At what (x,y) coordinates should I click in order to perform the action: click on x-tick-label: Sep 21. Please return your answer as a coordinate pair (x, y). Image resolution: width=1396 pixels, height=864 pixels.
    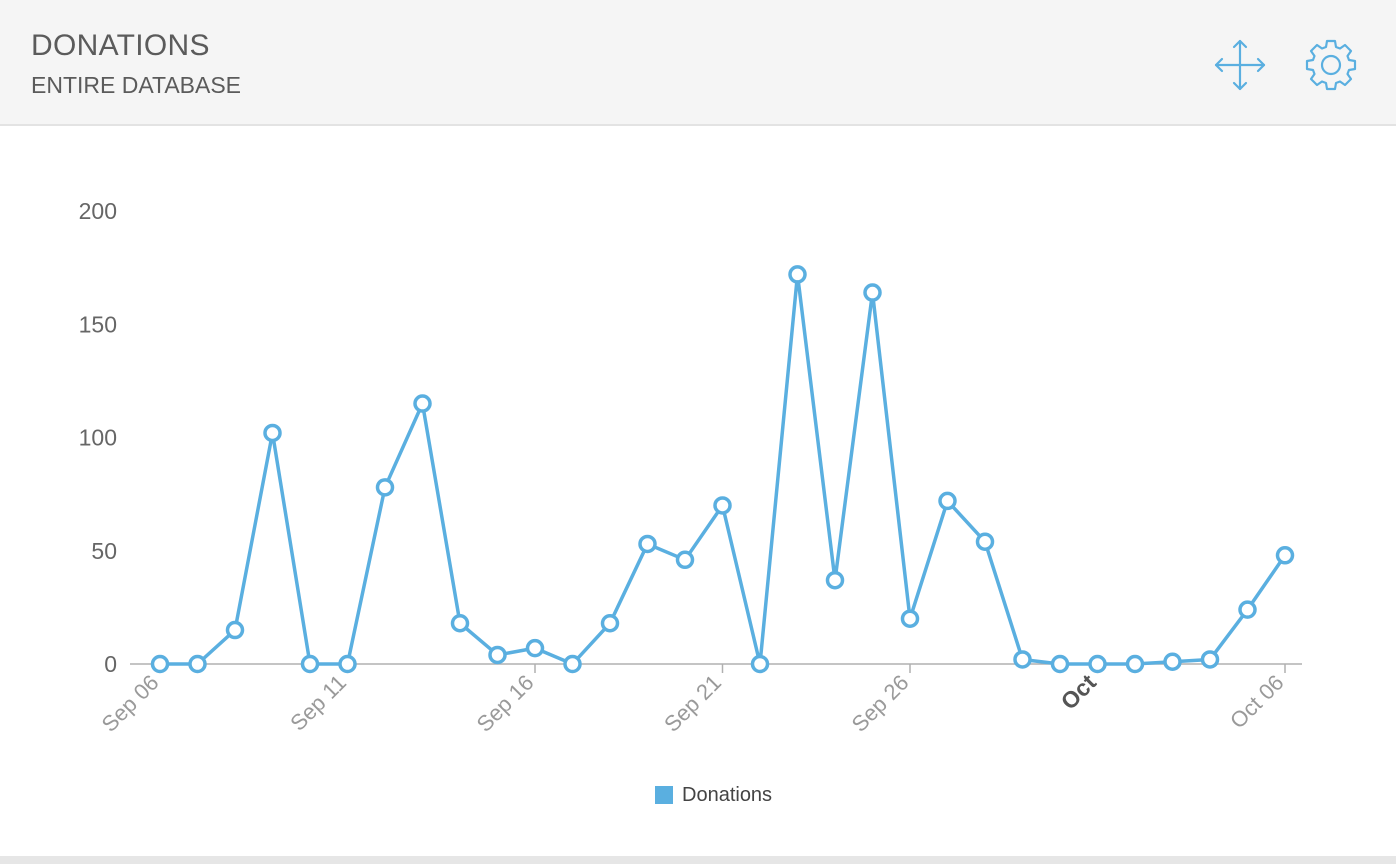
    Looking at the image, I should click on (692, 703).